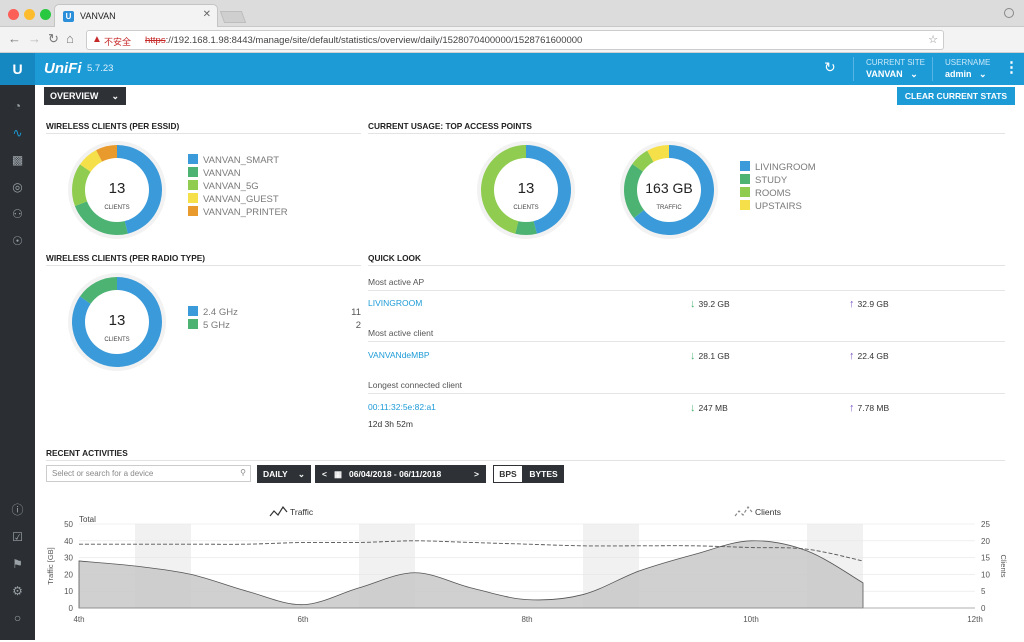  What do you see at coordinates (713, 408) in the screenshot?
I see `longest-download-value: 247 MB` at bounding box center [713, 408].